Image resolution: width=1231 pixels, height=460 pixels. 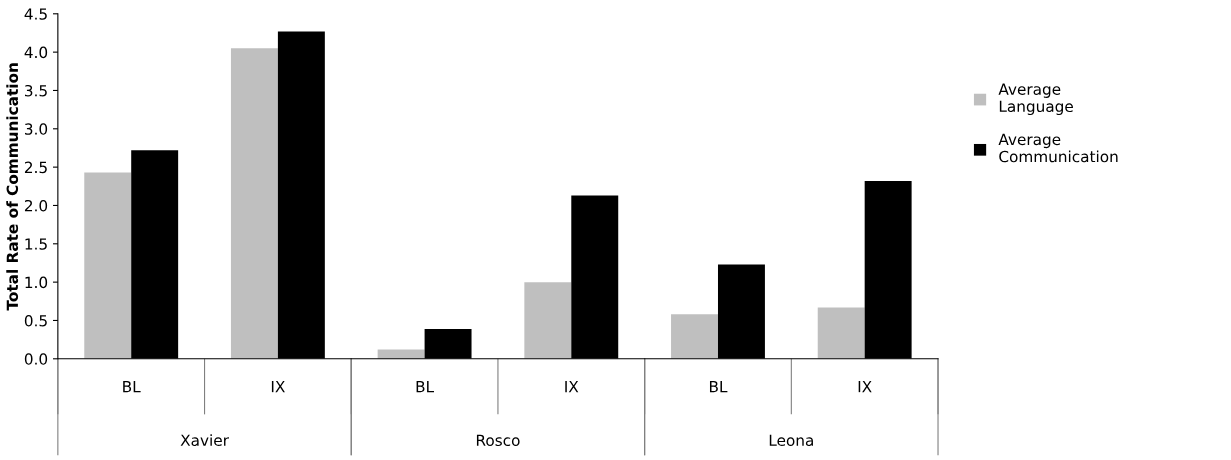 I want to click on y-tick-label: 1.0, so click(x=36, y=282).